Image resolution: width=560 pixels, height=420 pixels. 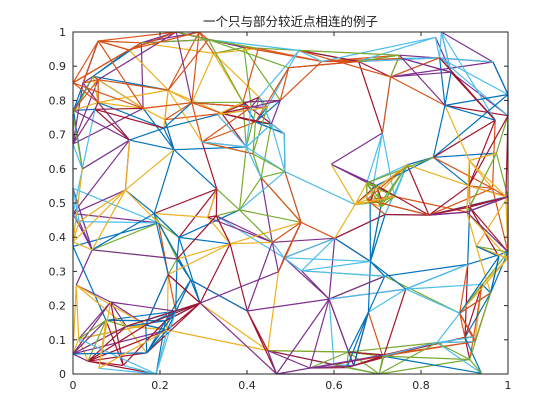 I want to click on y-tick-label: 0.8, so click(x=58, y=100).